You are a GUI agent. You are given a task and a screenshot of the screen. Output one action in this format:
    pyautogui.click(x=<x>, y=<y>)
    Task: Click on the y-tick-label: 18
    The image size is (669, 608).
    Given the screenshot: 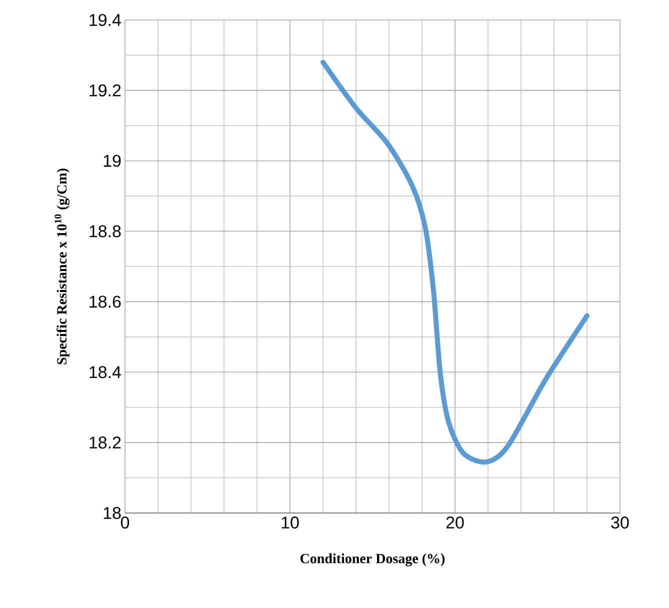 What is the action you would take?
    pyautogui.click(x=112, y=513)
    